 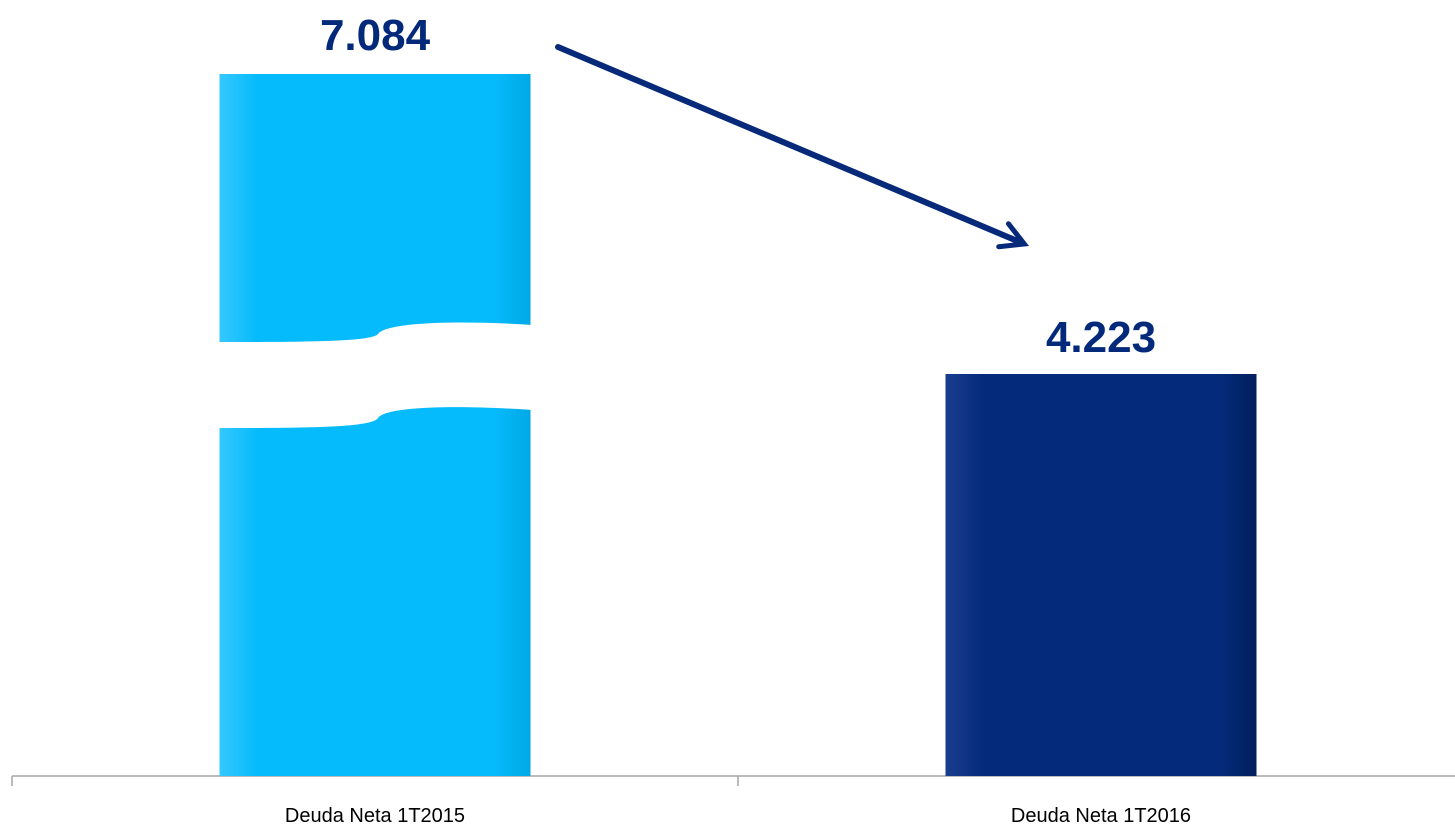 What do you see at coordinates (1101, 575) in the screenshot?
I see `bar-1t2016` at bounding box center [1101, 575].